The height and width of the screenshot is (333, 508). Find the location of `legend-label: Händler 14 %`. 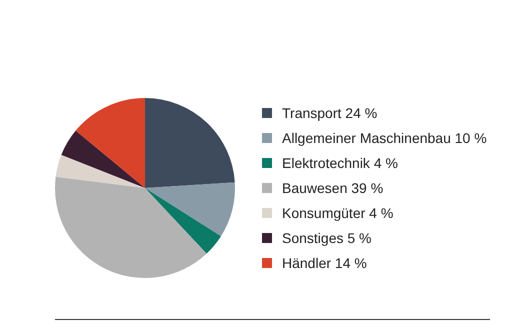

legend-label: Händler 14 % is located at coordinates (324, 262).